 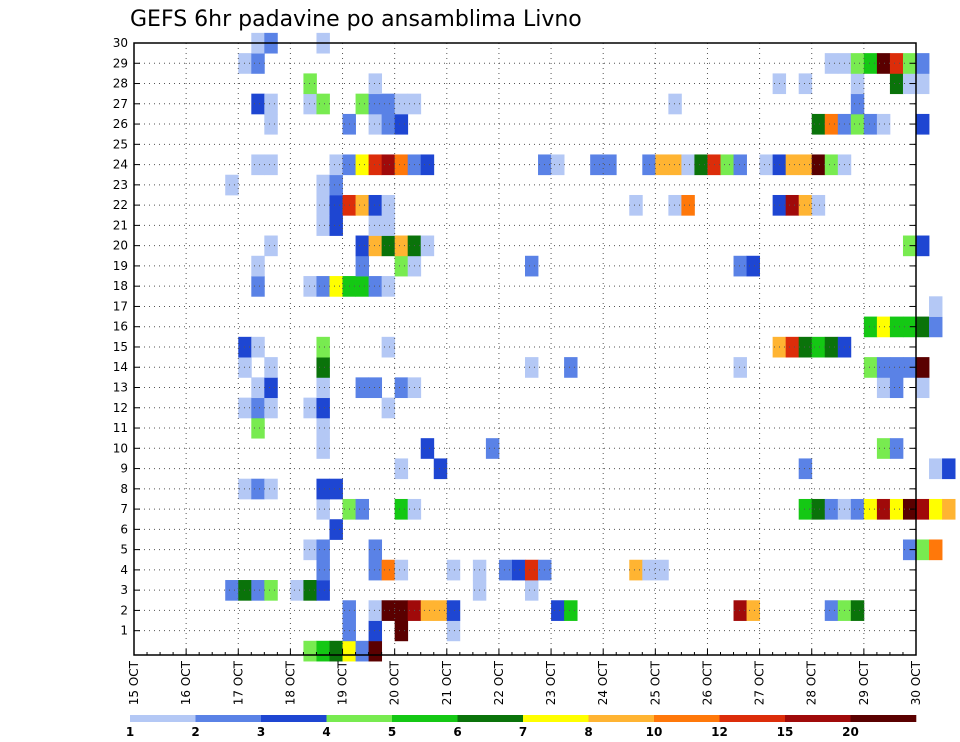 I want to click on x-tick-label: 29 OCT, so click(x=864, y=682).